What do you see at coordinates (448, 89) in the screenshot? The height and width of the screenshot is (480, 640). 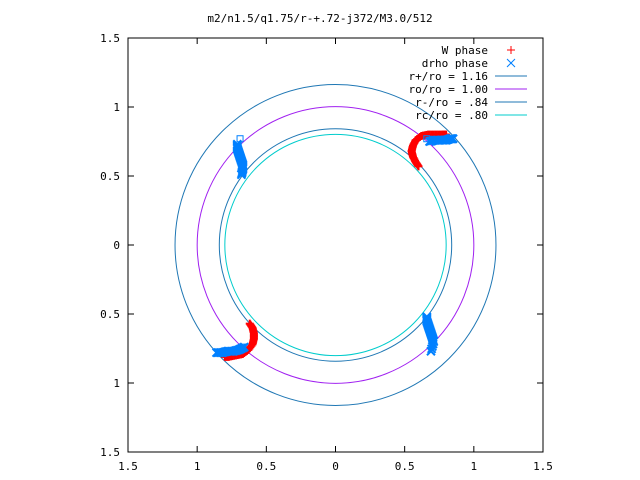 I see `legend-label: ro/ro = 1.00` at bounding box center [448, 89].